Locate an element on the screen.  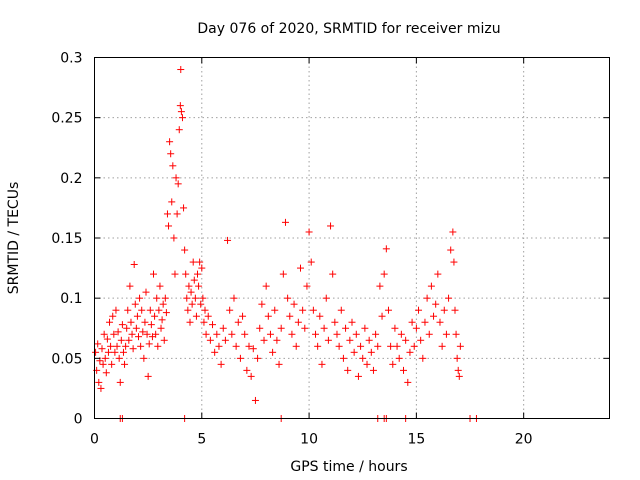
x-tick-label: 0 is located at coordinates (94, 440).